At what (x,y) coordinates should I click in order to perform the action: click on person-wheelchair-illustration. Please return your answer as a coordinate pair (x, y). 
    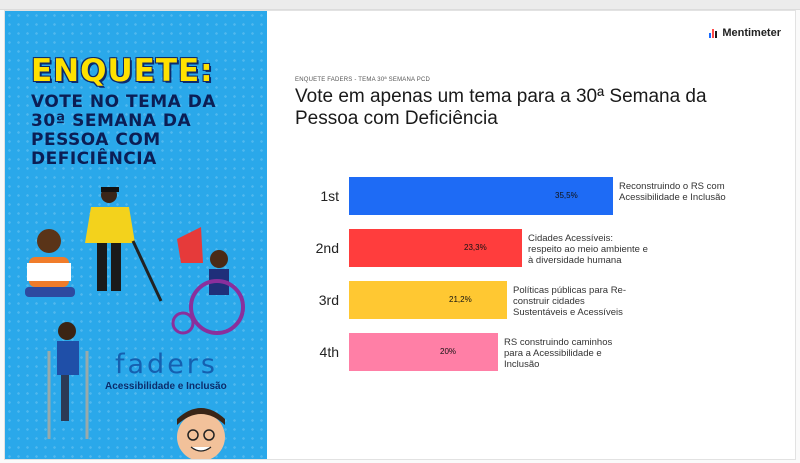
    Looking at the image, I should click on (208, 281).